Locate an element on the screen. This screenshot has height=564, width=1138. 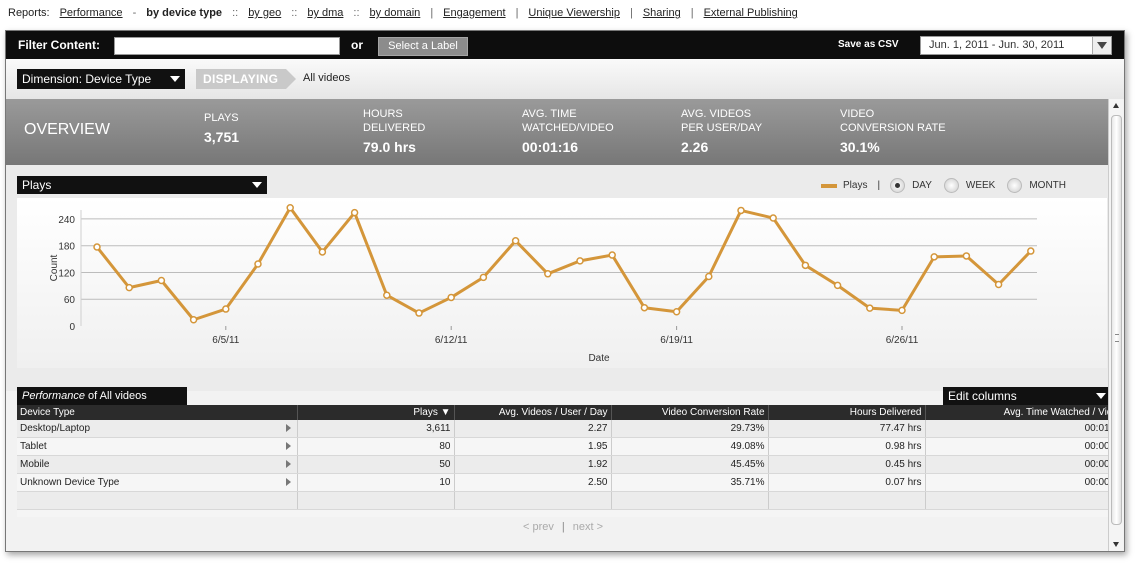
radio-month-label: MONTH is located at coordinates (1048, 185).